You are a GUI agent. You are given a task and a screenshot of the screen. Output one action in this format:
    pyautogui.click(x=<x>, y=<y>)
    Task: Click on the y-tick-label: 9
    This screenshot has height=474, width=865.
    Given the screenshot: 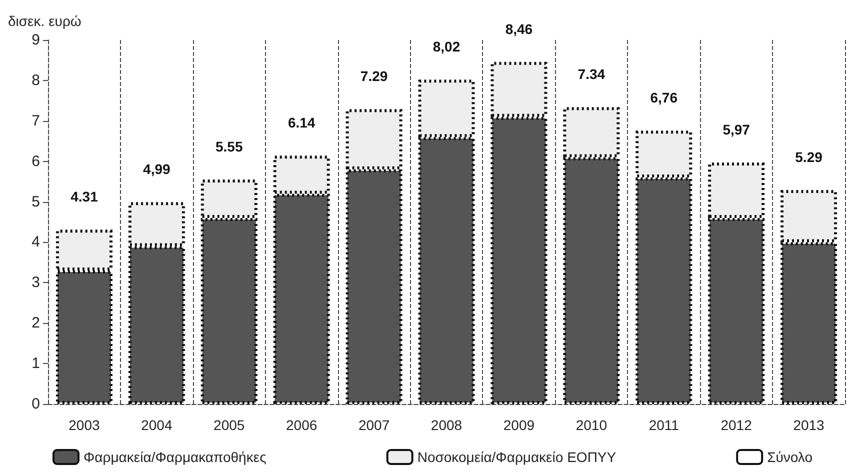 What is the action you would take?
    pyautogui.click(x=36, y=40)
    